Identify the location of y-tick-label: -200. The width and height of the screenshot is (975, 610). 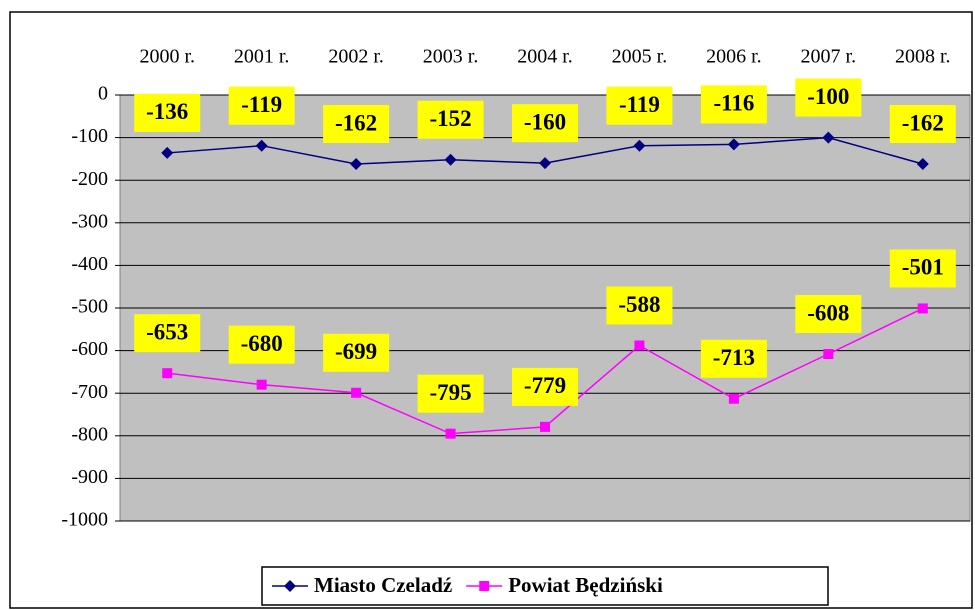
(89, 179).